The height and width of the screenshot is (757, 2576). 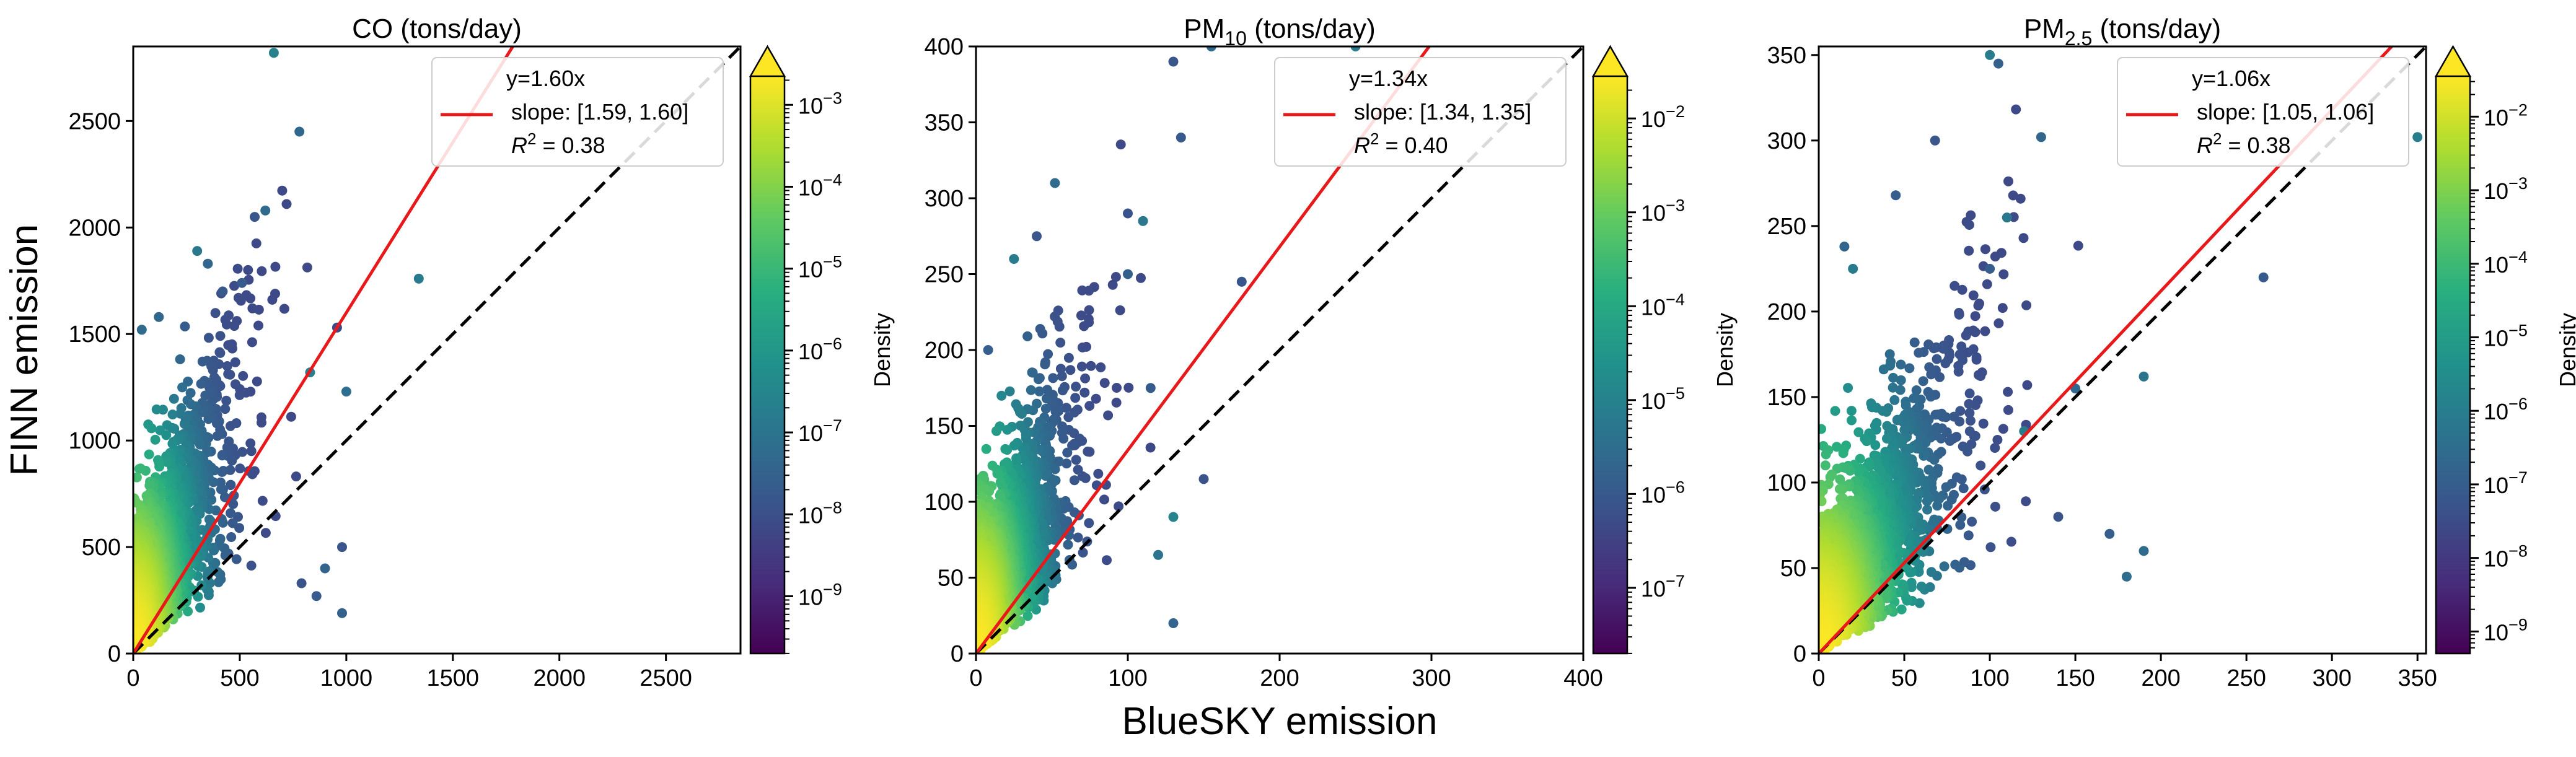 What do you see at coordinates (347, 678) in the screenshot?
I see `x-tick-label: 1000` at bounding box center [347, 678].